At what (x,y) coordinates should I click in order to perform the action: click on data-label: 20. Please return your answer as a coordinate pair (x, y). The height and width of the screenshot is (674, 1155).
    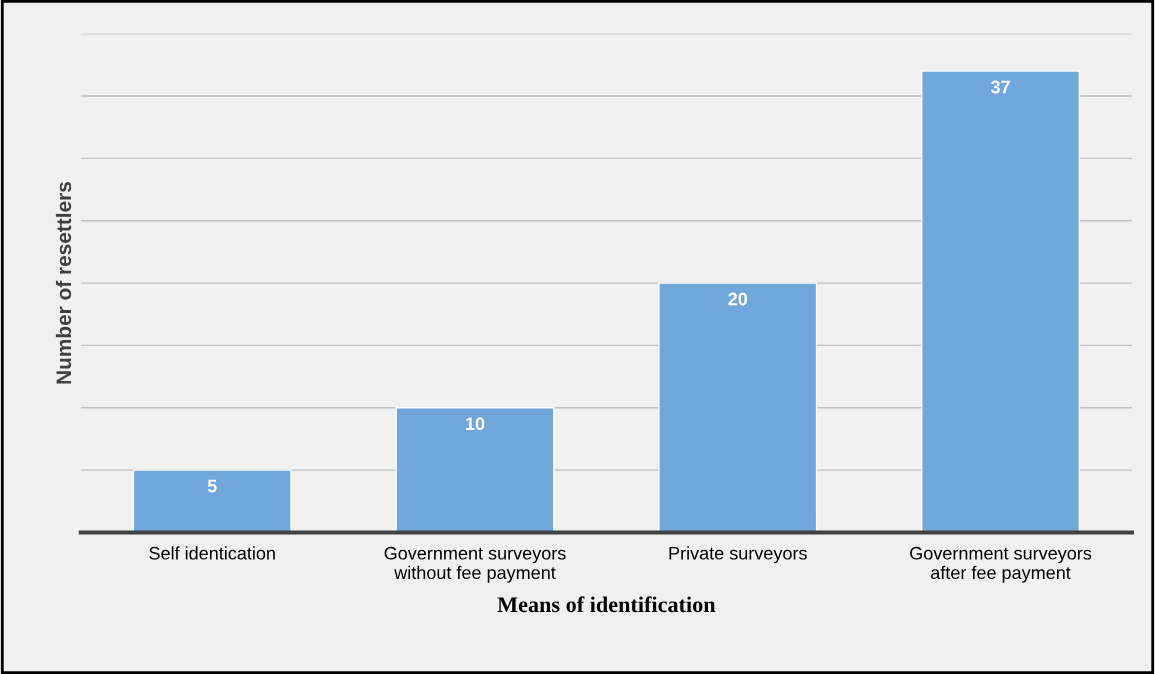
    Looking at the image, I should click on (738, 299).